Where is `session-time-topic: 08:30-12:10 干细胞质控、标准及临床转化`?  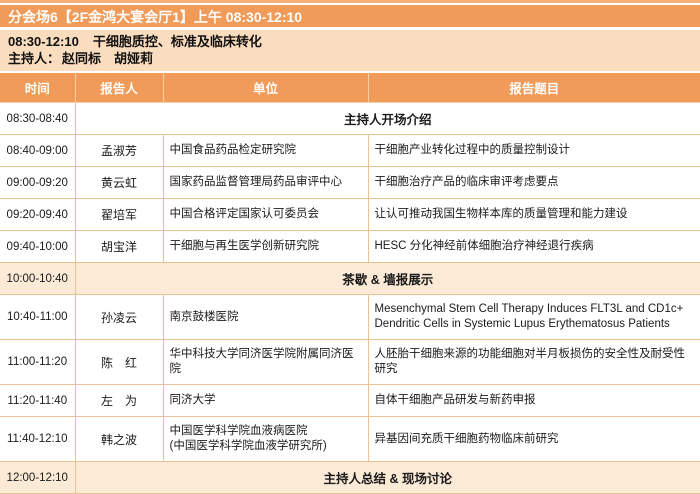
session-time-topic: 08:30-12:10 干细胞质控、标准及临床转化 is located at coordinates (350, 41).